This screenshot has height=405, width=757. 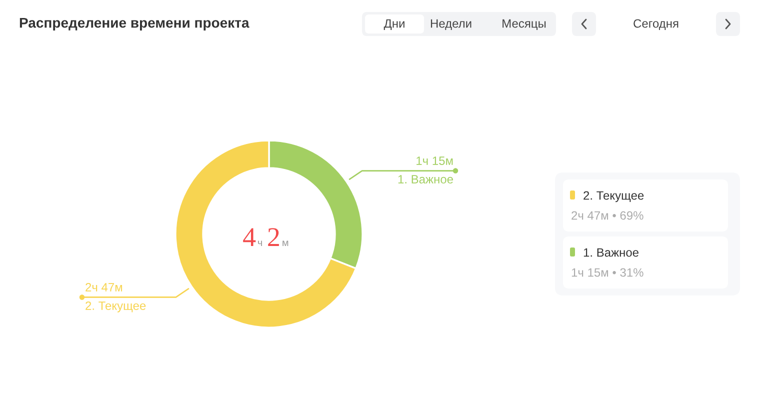 I want to click on text: 2ч 47м, so click(x=104, y=287).